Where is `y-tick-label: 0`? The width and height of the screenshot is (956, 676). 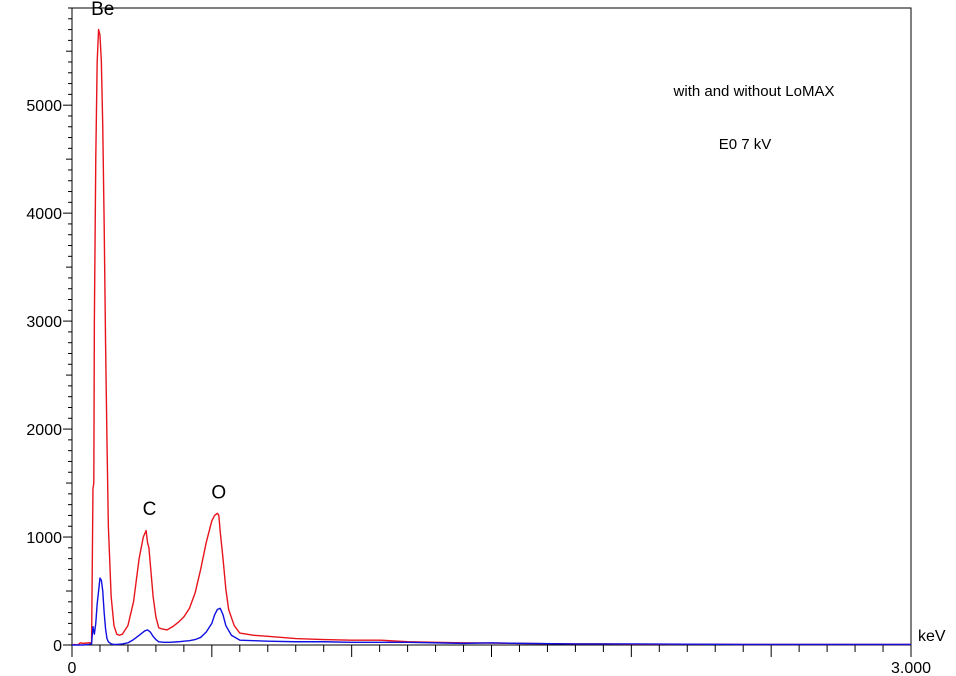 y-tick-label: 0 is located at coordinates (57, 646).